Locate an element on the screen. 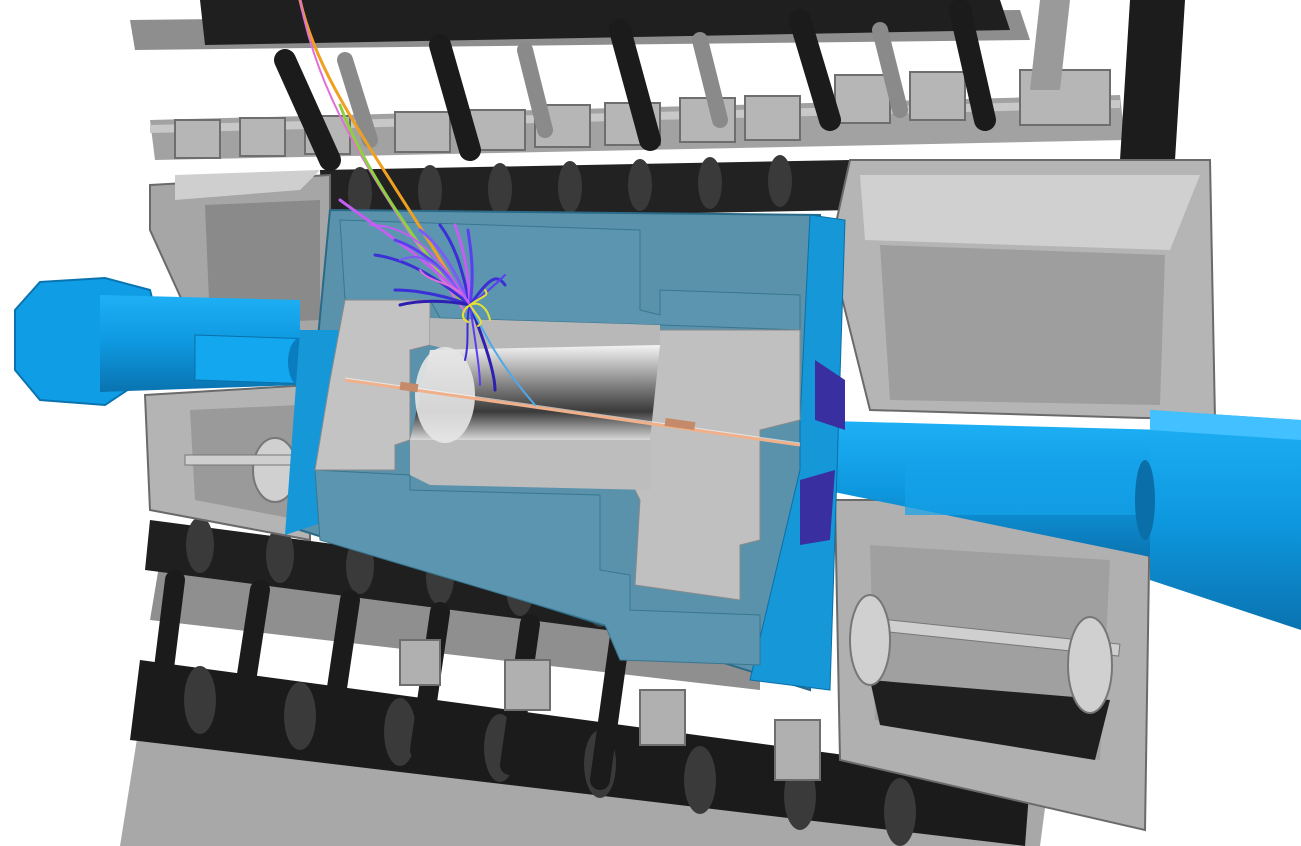 Image resolution: width=1301 pixels, height=846 pixels. left-endcap-structure is located at coordinates (237, 356).